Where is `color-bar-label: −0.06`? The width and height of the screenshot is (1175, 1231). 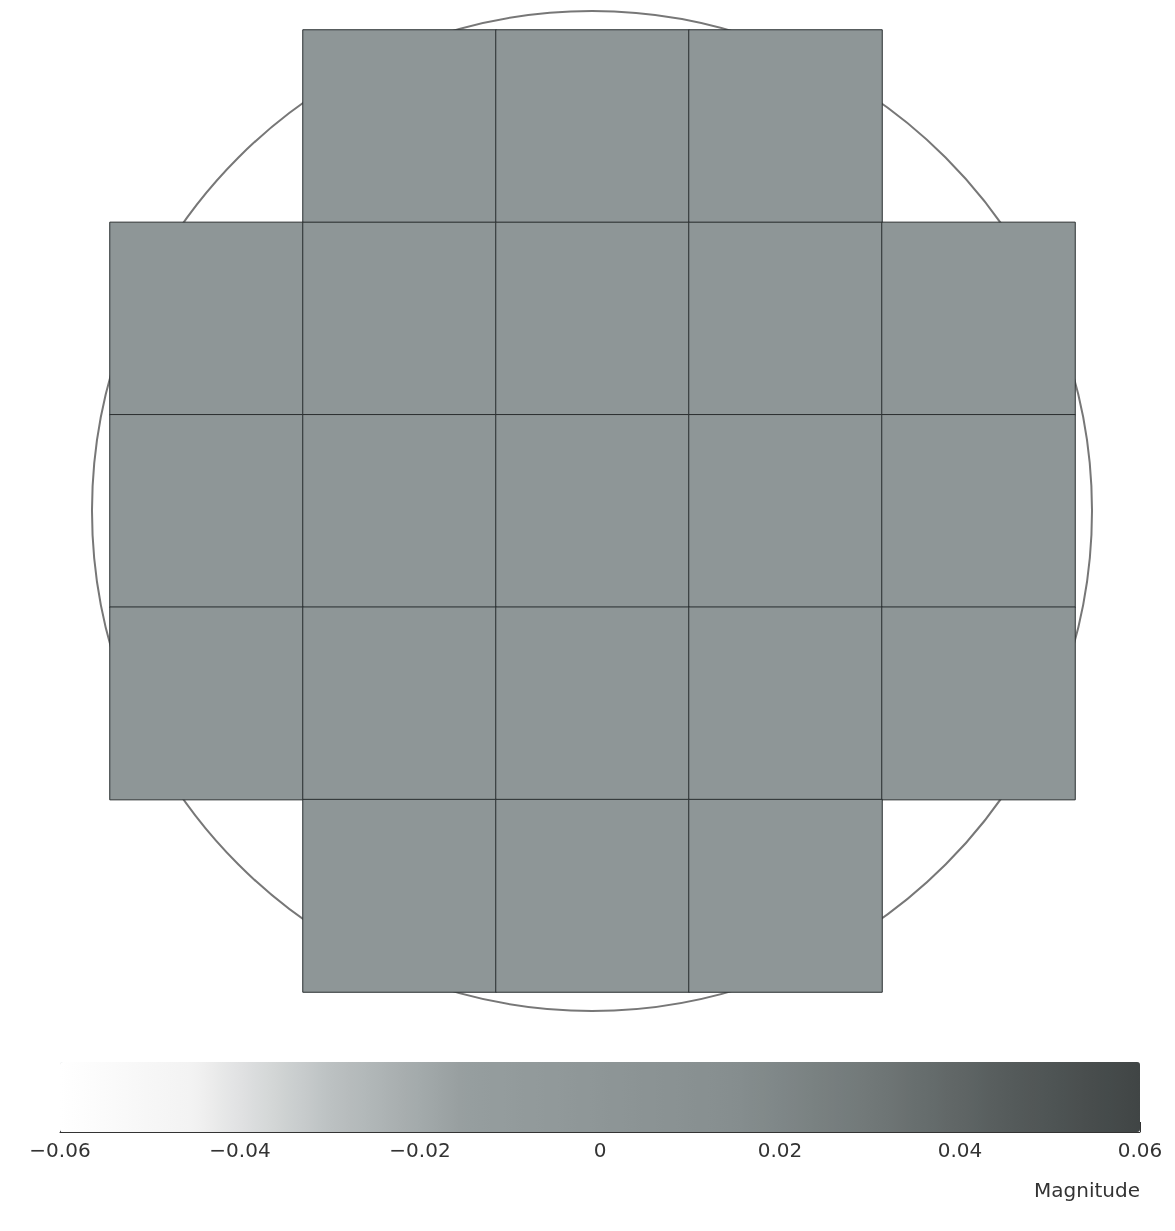
color-bar-label: −0.06 is located at coordinates (60, 1150).